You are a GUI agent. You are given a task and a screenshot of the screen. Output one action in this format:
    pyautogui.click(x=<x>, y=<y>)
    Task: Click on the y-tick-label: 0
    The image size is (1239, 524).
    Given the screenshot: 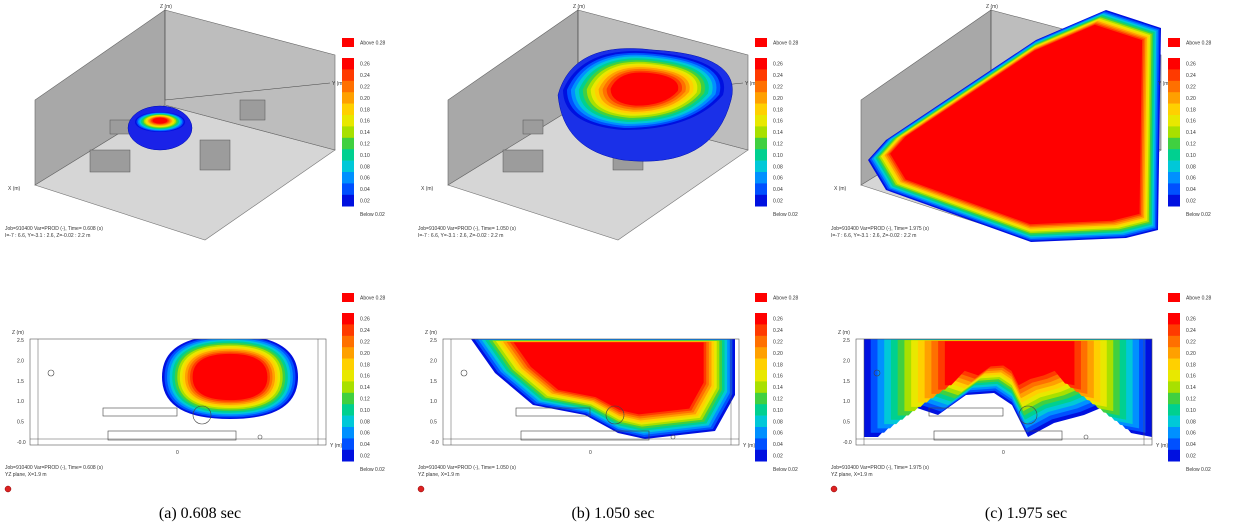 What is the action you would take?
    pyautogui.click(x=177, y=453)
    